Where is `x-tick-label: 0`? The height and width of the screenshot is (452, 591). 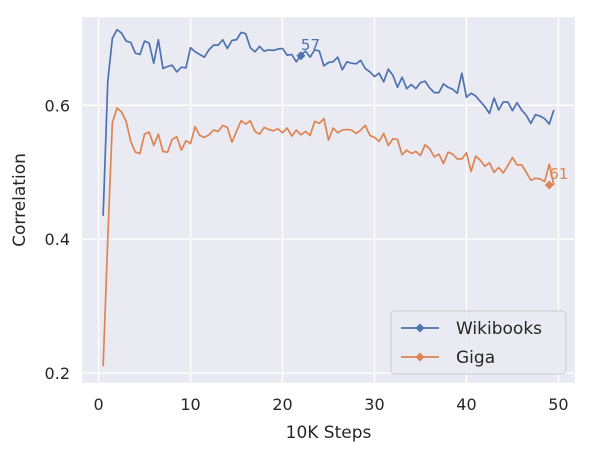 x-tick-label: 0 is located at coordinates (98, 404).